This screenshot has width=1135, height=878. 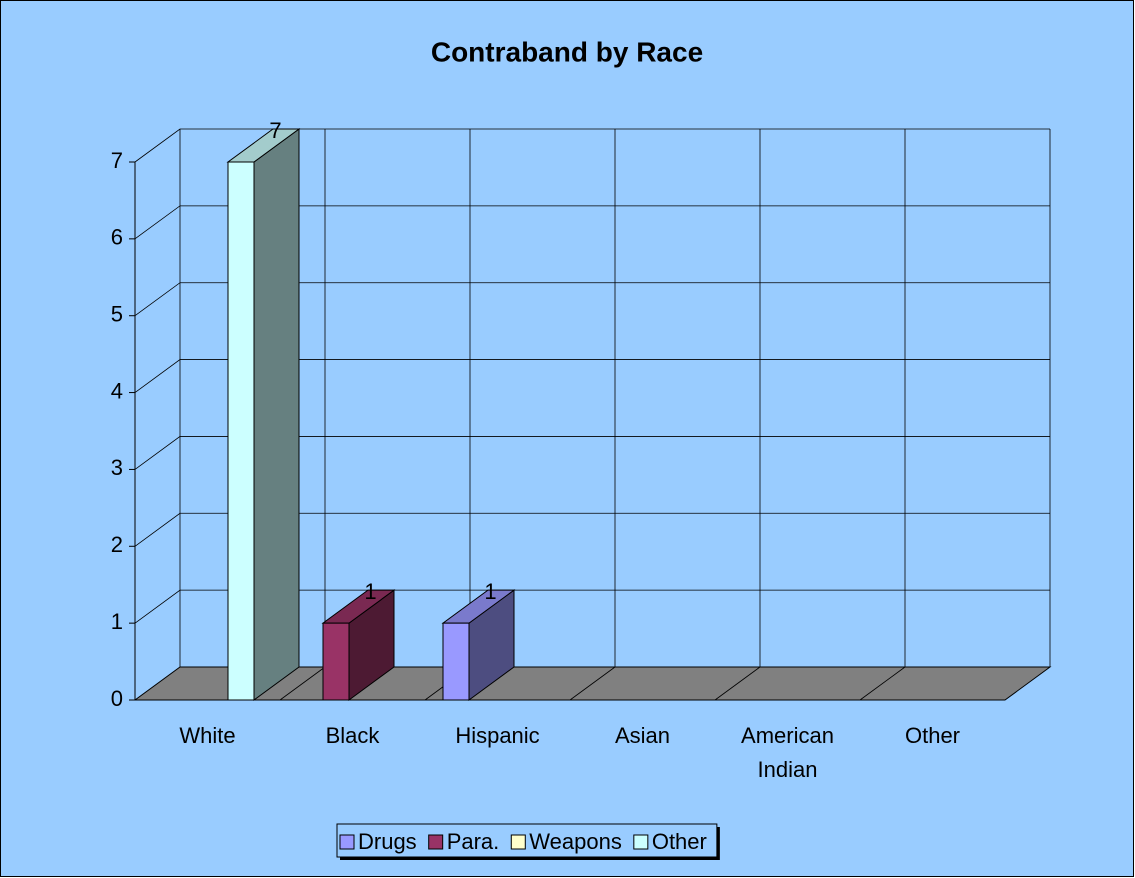 I want to click on y-tick-label: 0, so click(x=117, y=698).